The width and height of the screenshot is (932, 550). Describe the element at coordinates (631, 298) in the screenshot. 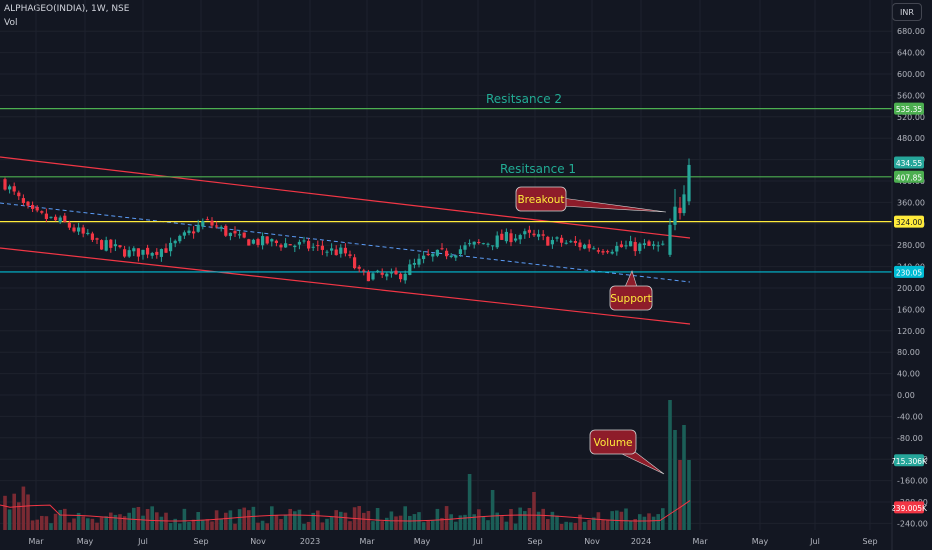

I see `support-callout` at that location.